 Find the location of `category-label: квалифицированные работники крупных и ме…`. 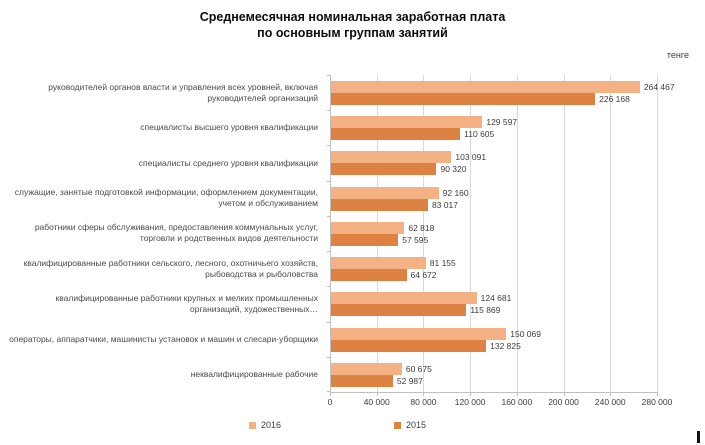

category-label: квалифицированные работники крупных и ме… is located at coordinates (186, 303).